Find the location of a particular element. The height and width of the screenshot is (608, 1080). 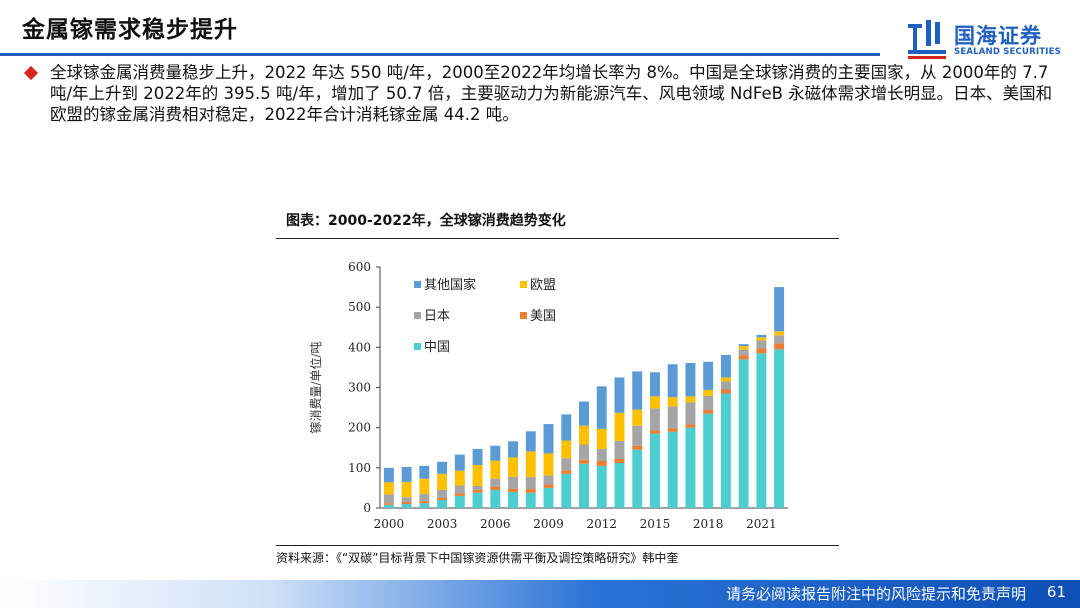

legend-label-usa: 美国 is located at coordinates (543, 316).